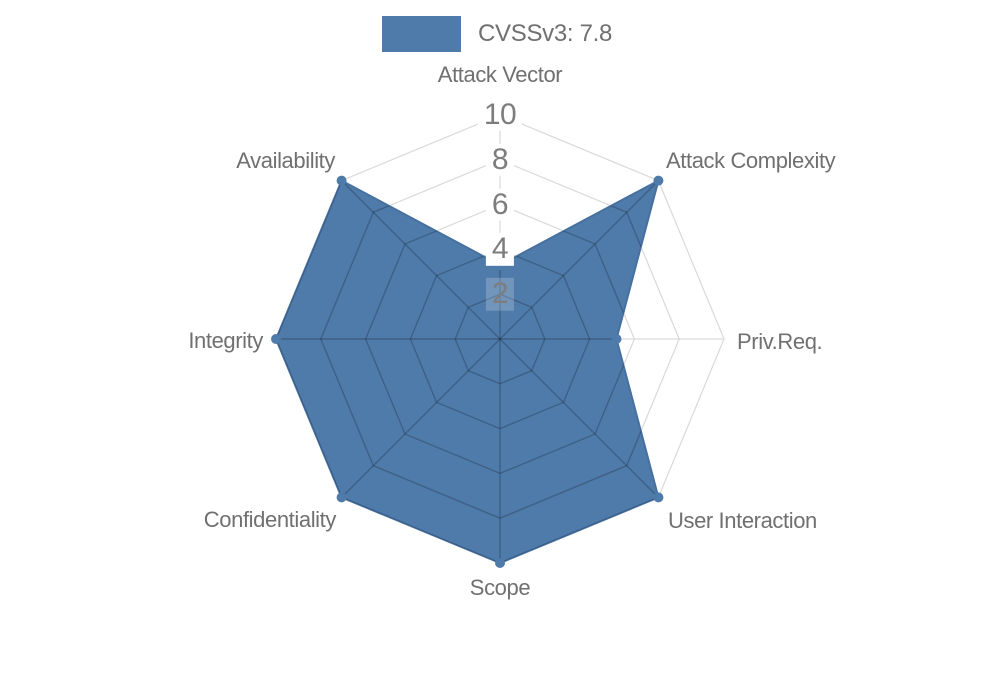 The width and height of the screenshot is (1000, 700). What do you see at coordinates (751, 160) in the screenshot?
I see `axis-label-attack-complexity: Attack Complexity` at bounding box center [751, 160].